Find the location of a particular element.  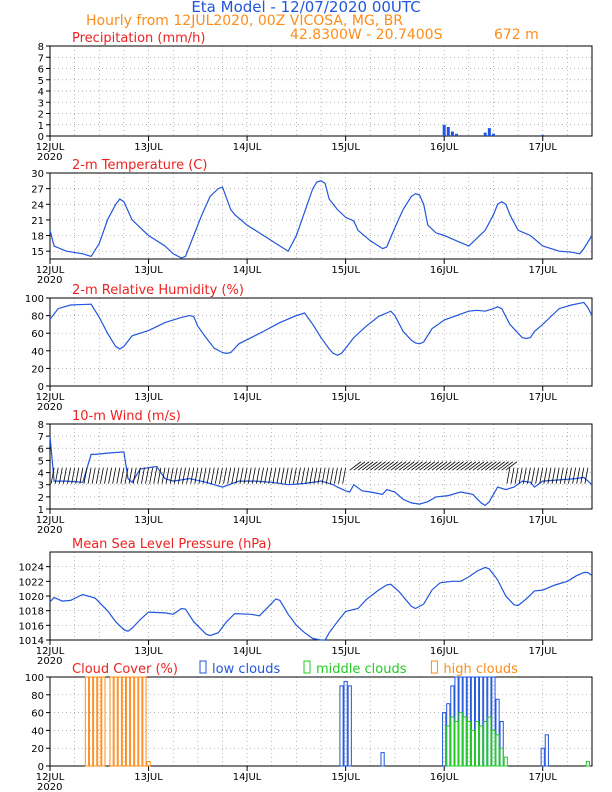

y-tick-label: 0 is located at coordinates (41, 387).